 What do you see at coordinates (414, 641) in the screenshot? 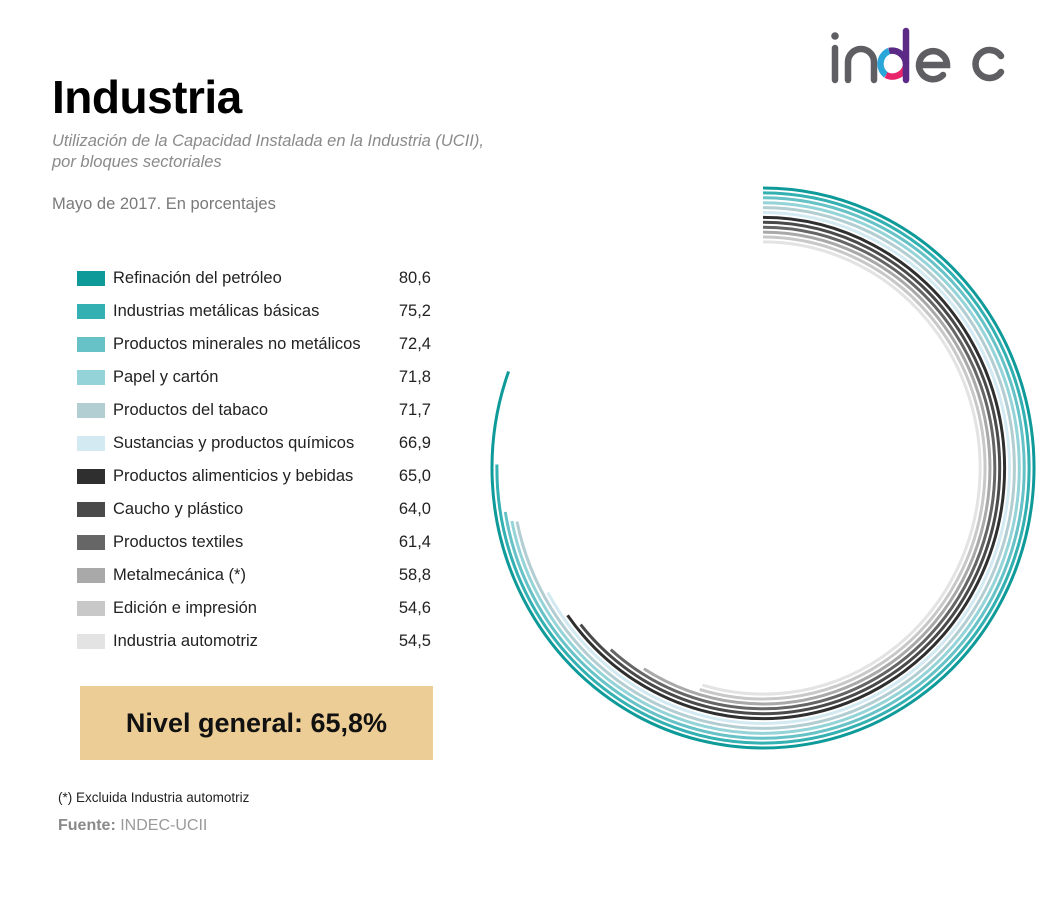
I see `legend-value: 54,5` at bounding box center [414, 641].